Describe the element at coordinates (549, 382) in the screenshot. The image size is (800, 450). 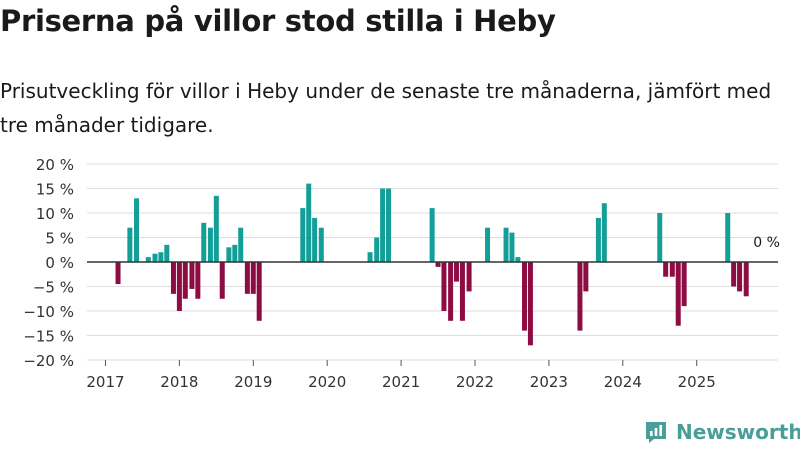
I see `x-tick-label: 2023` at that location.